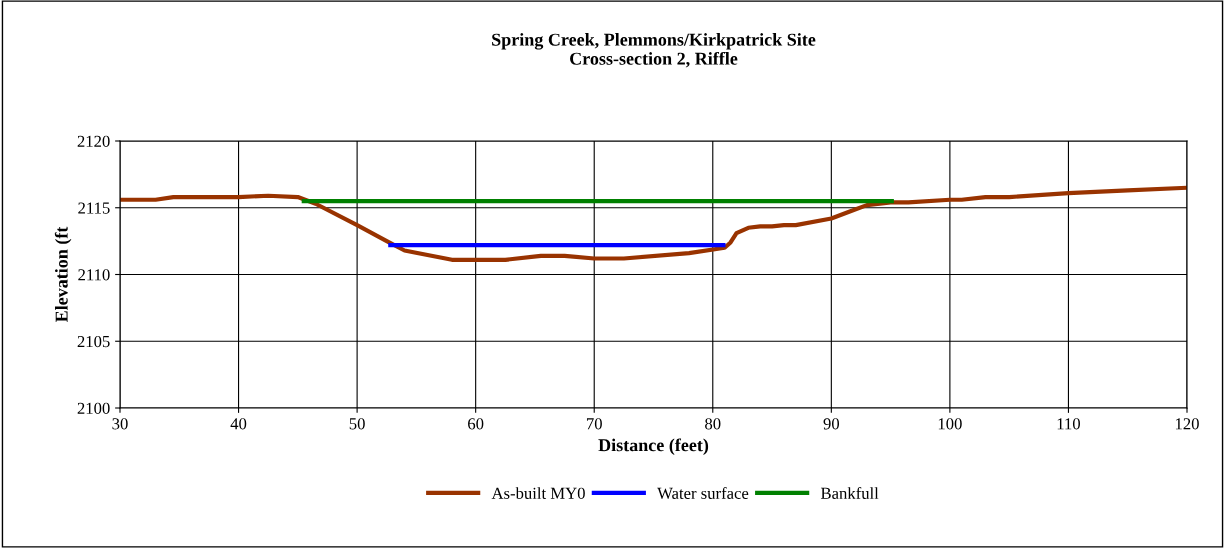  Describe the element at coordinates (831, 424) in the screenshot. I see `x-tick-label: 90` at that location.